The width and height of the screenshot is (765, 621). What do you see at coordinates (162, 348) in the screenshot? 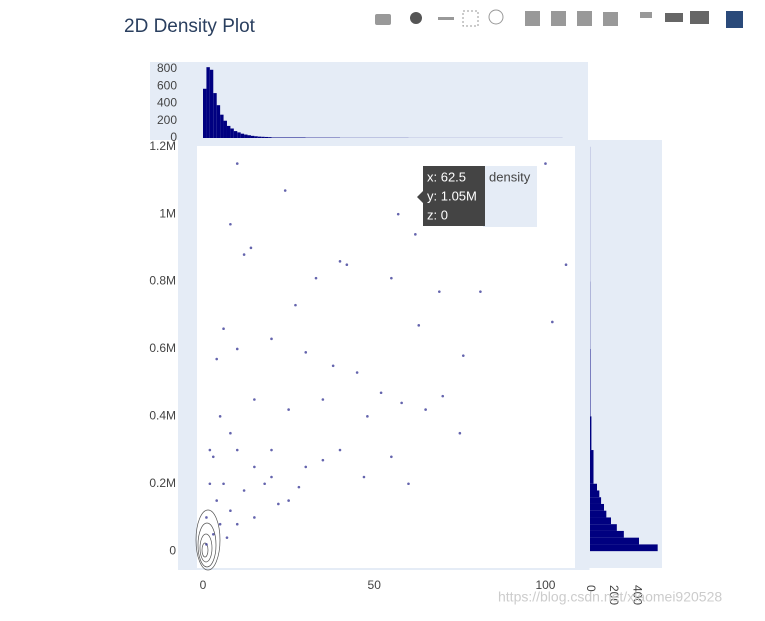
I see `y-tick-label: 0.6M` at bounding box center [162, 348].